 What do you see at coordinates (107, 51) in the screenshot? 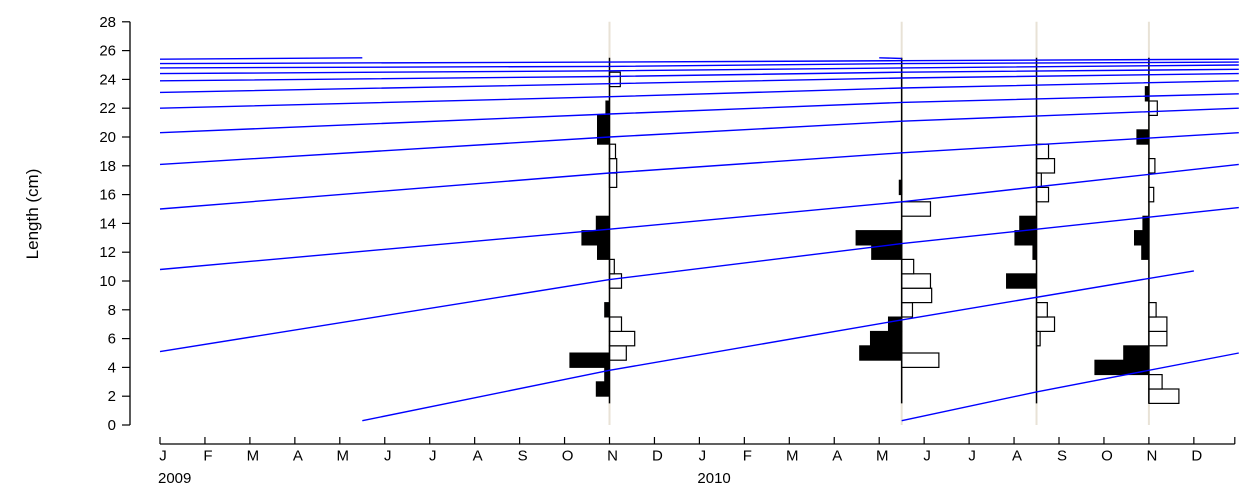
I see `y-tick-label: 26` at bounding box center [107, 51].